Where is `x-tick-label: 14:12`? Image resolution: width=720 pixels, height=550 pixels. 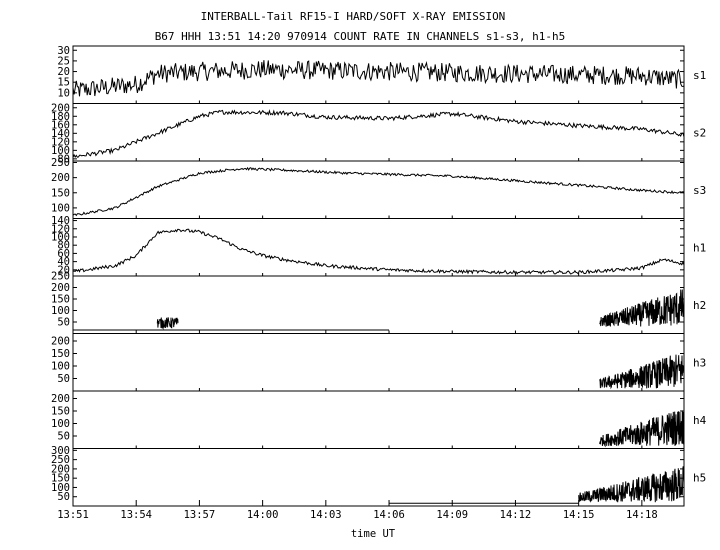 x-tick-label: 14:12 is located at coordinates (516, 515).